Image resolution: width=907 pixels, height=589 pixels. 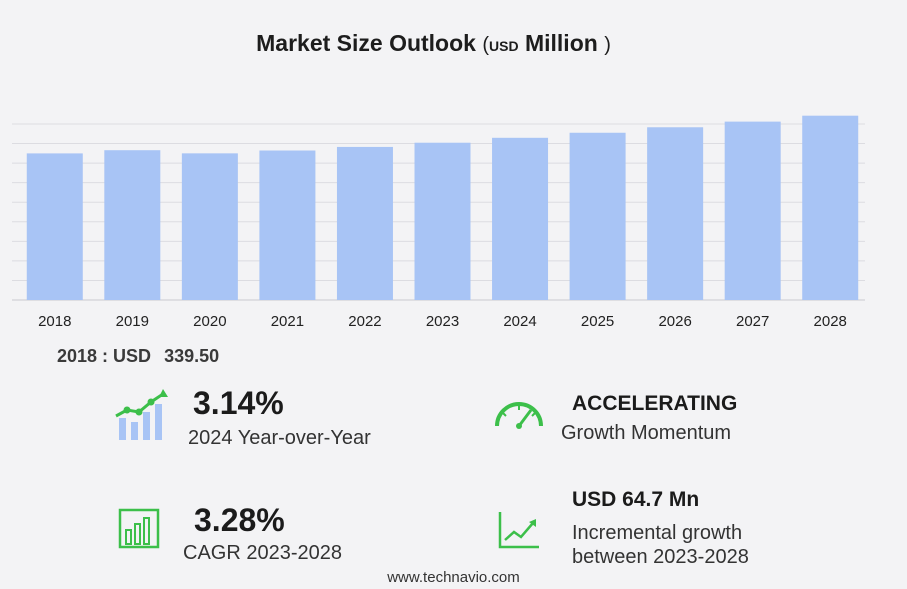 I want to click on bar-2022, so click(x=364, y=223).